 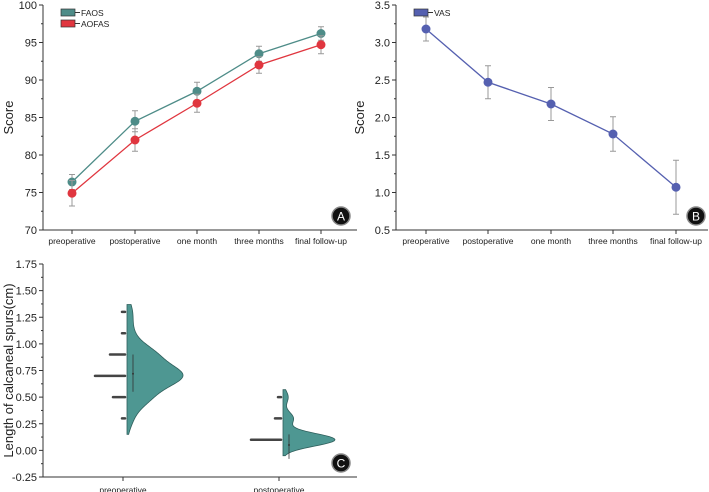 What do you see at coordinates (155, 369) in the screenshot?
I see `violin-preoperative` at bounding box center [155, 369].